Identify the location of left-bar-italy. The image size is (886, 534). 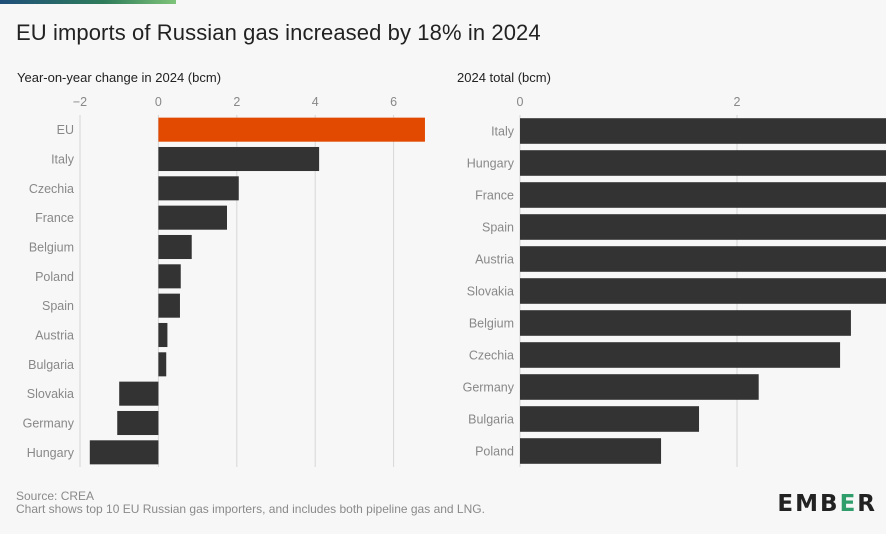
(239, 159).